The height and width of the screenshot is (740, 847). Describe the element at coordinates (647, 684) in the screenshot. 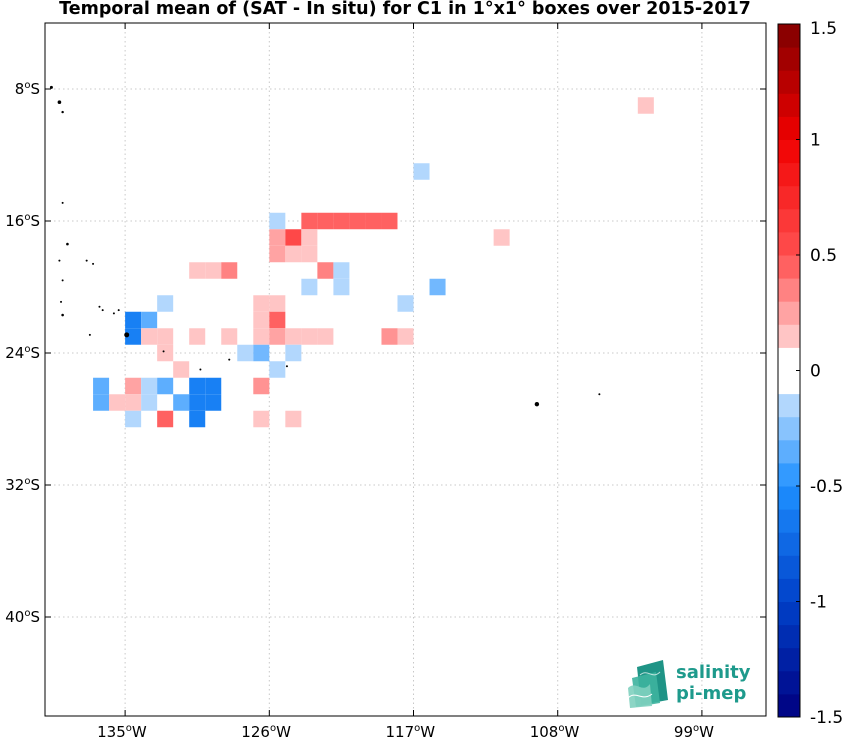

I see `logo-emblem-icon` at that location.